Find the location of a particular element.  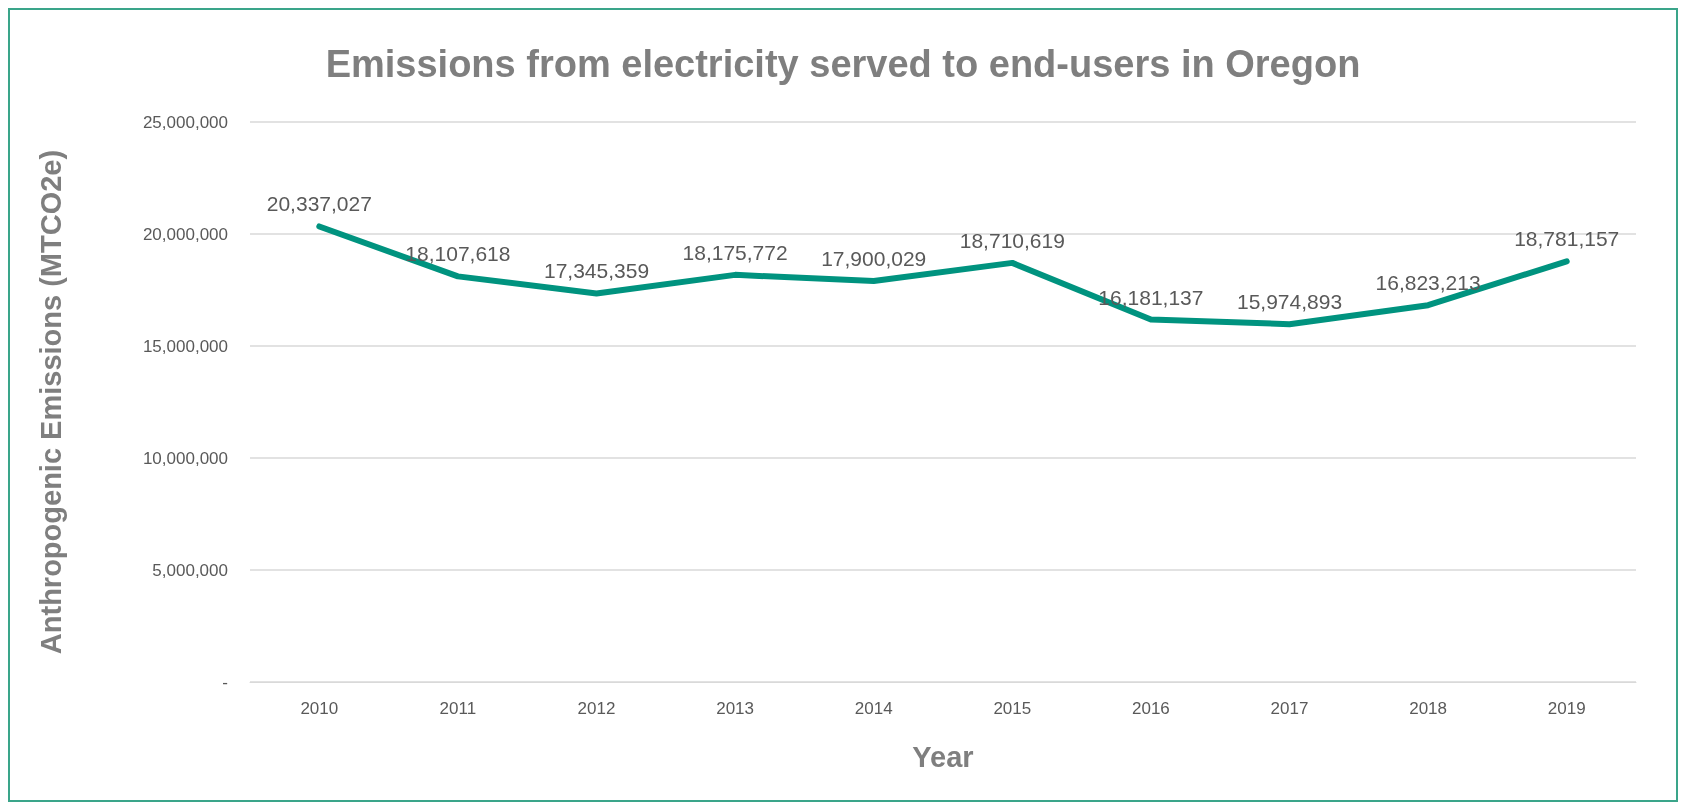

y-tick-label: 5,000,000 is located at coordinates (190, 570).